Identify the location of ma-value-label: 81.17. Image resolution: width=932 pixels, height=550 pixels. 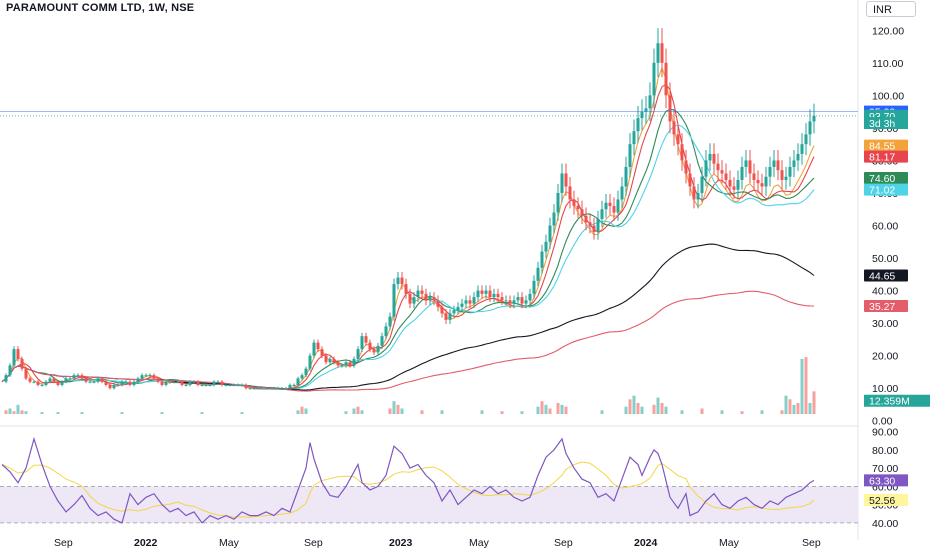
(882, 158).